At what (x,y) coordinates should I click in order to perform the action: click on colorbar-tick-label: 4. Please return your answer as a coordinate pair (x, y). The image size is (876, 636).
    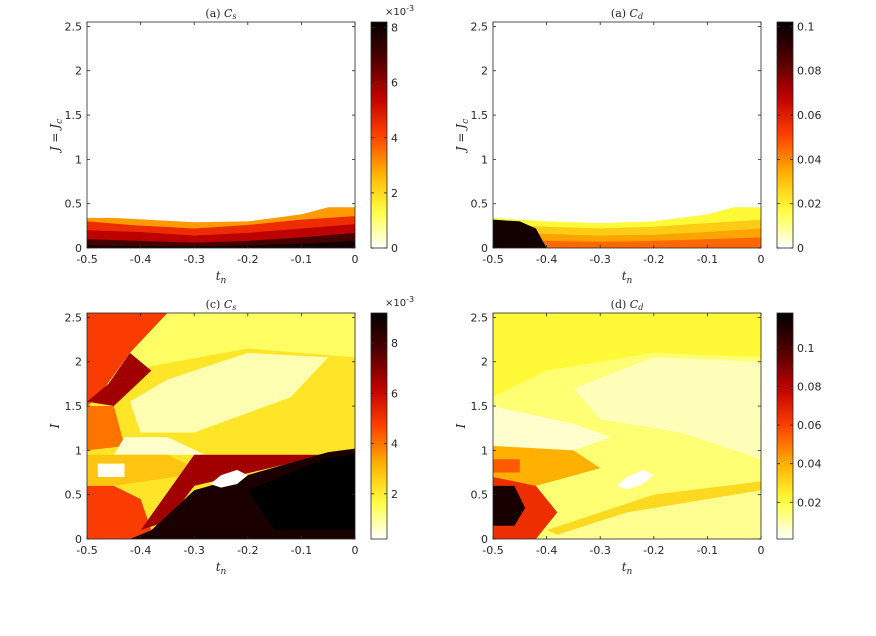
    Looking at the image, I should click on (394, 444).